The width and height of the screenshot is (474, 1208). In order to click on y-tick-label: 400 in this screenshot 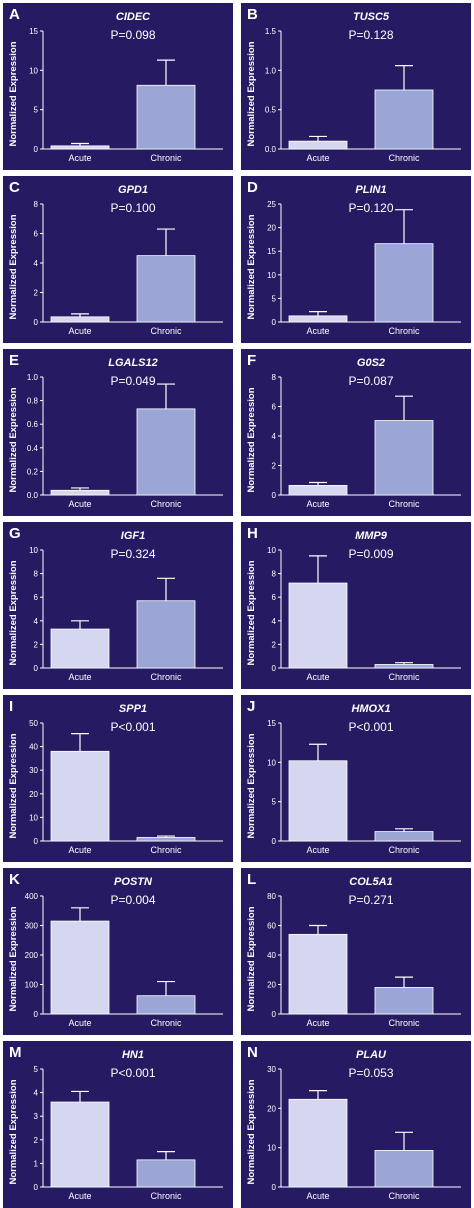, I will do `click(32, 896)`.